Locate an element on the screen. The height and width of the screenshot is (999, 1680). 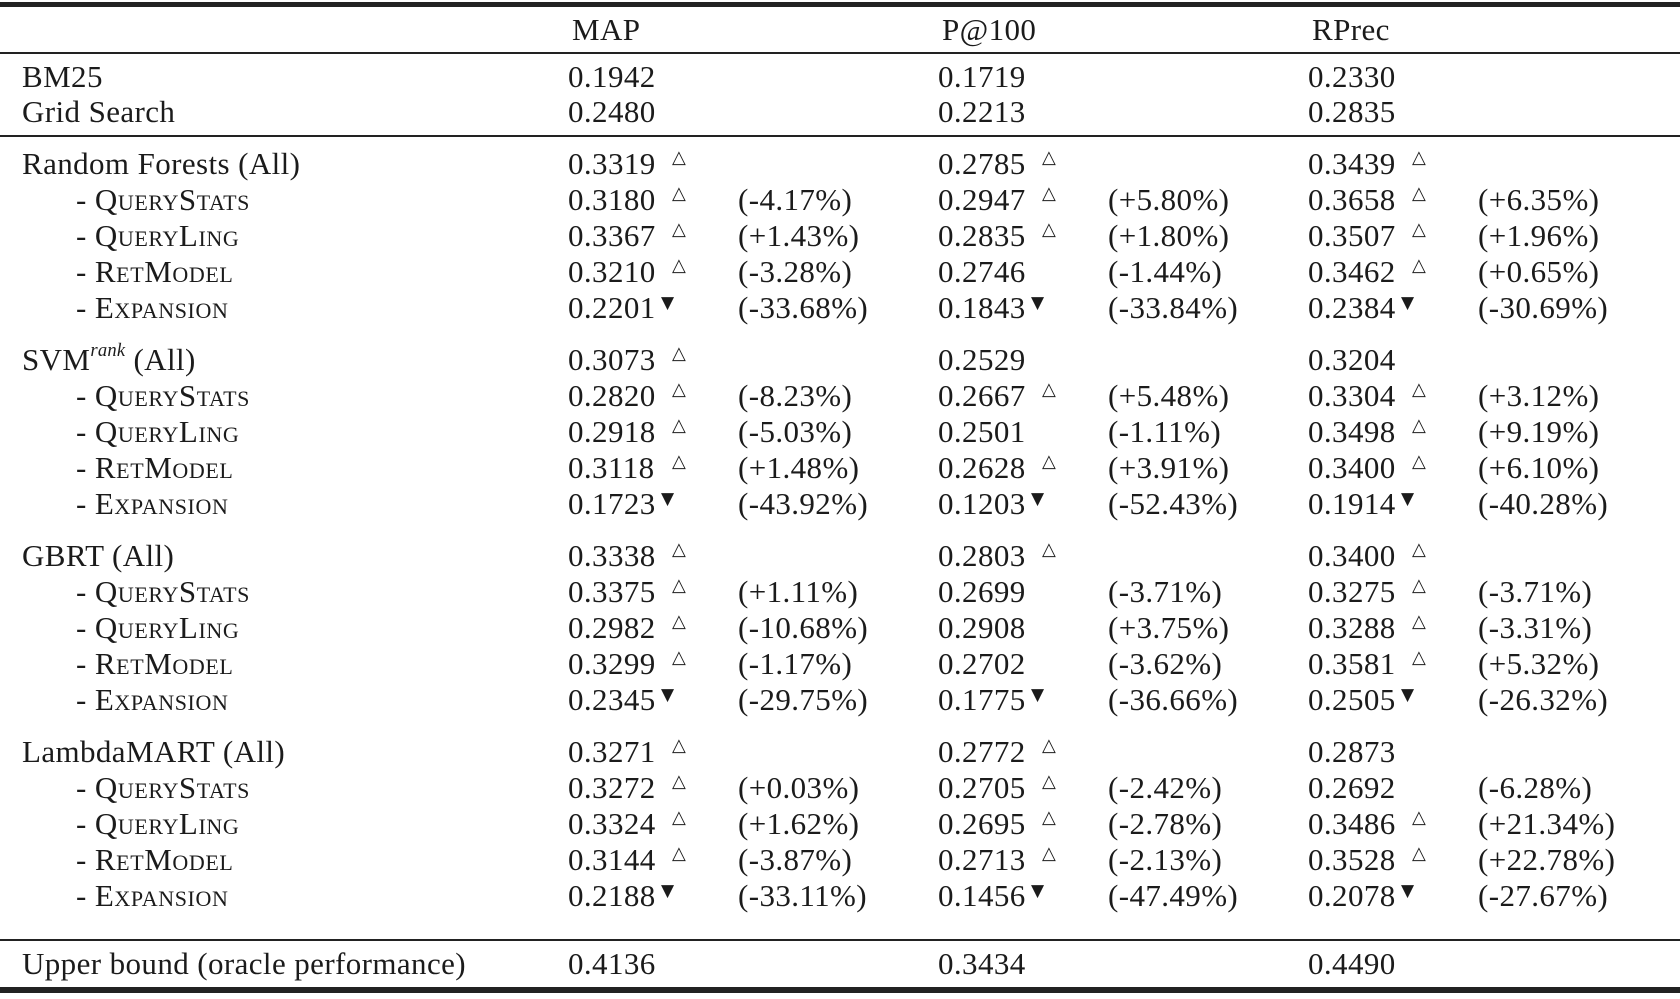
cell-value-gbrt-querystats-0: 0.3375 △ is located at coordinates (627, 591).